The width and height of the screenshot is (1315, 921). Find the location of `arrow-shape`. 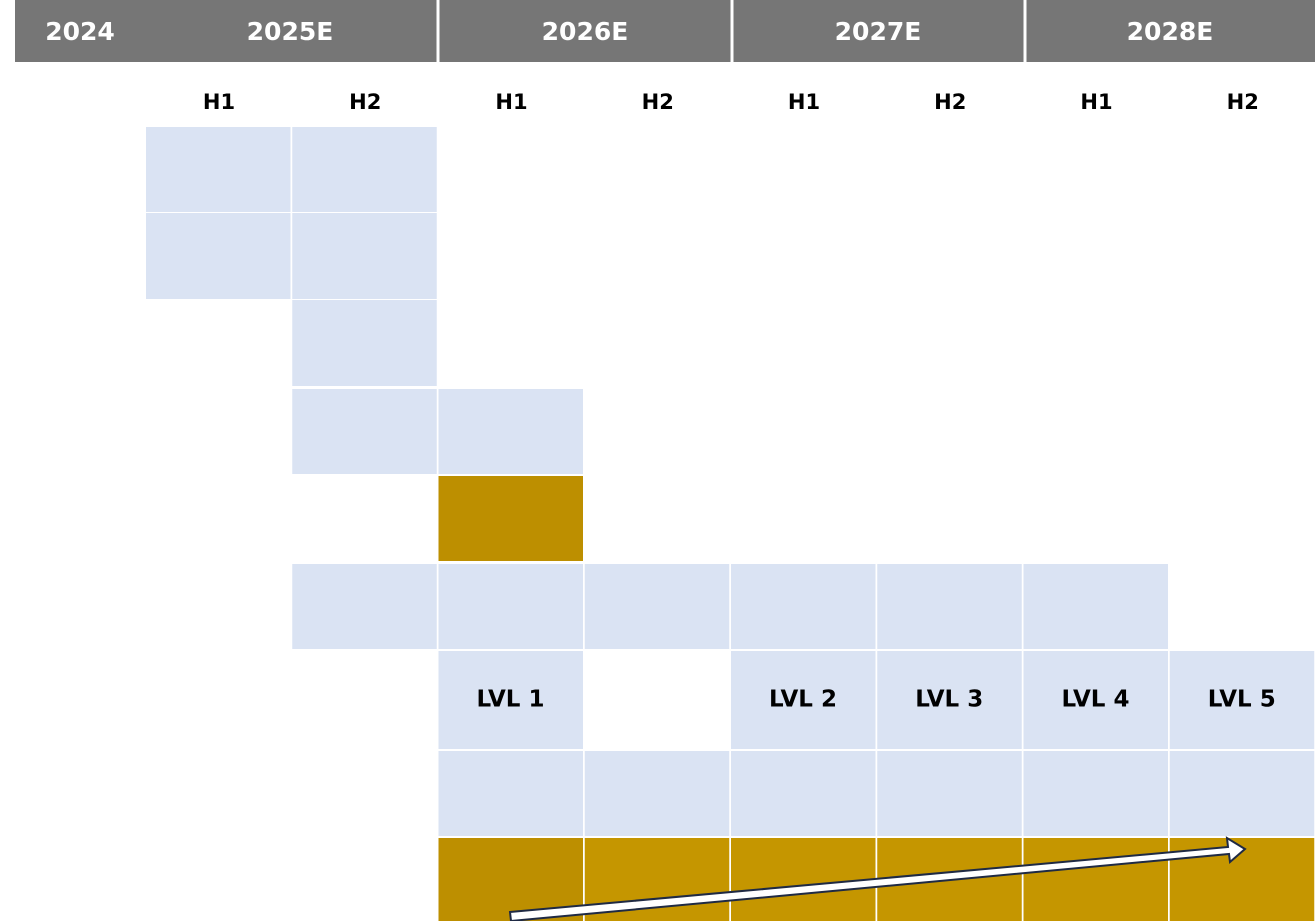

arrow-shape is located at coordinates (877, 878).